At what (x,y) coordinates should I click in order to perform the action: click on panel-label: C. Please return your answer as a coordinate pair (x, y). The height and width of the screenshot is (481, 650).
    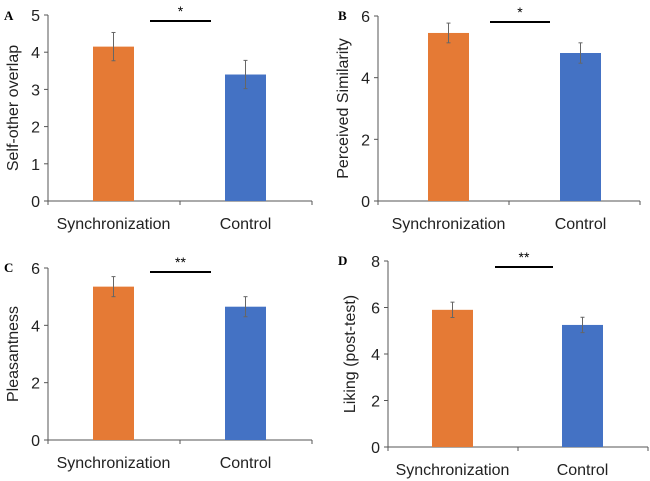
    Looking at the image, I should click on (8, 267).